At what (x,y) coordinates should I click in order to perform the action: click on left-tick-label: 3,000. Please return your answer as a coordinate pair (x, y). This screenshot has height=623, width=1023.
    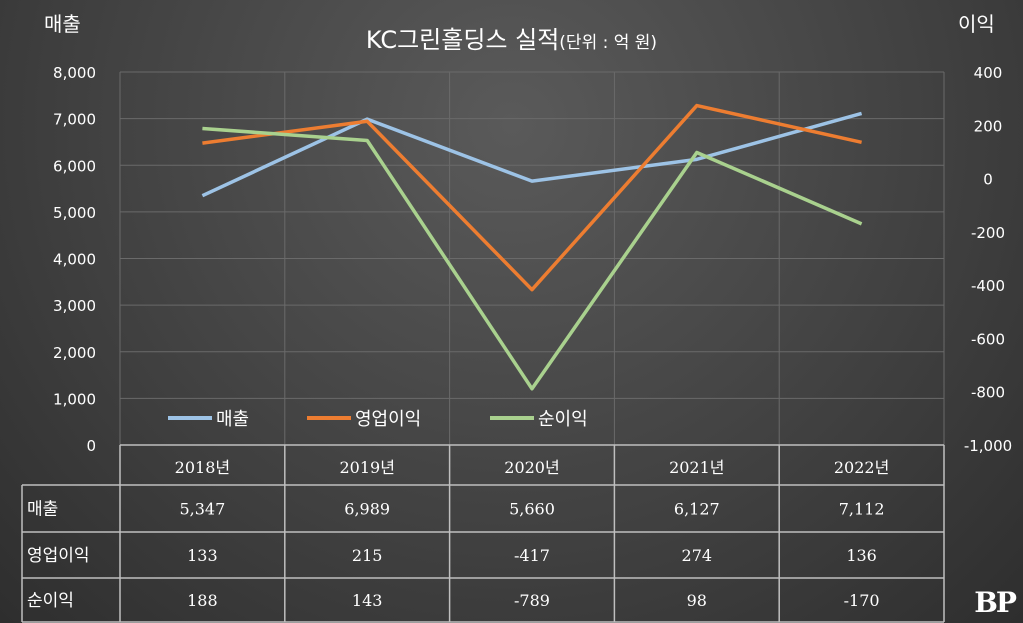
    Looking at the image, I should click on (74, 306).